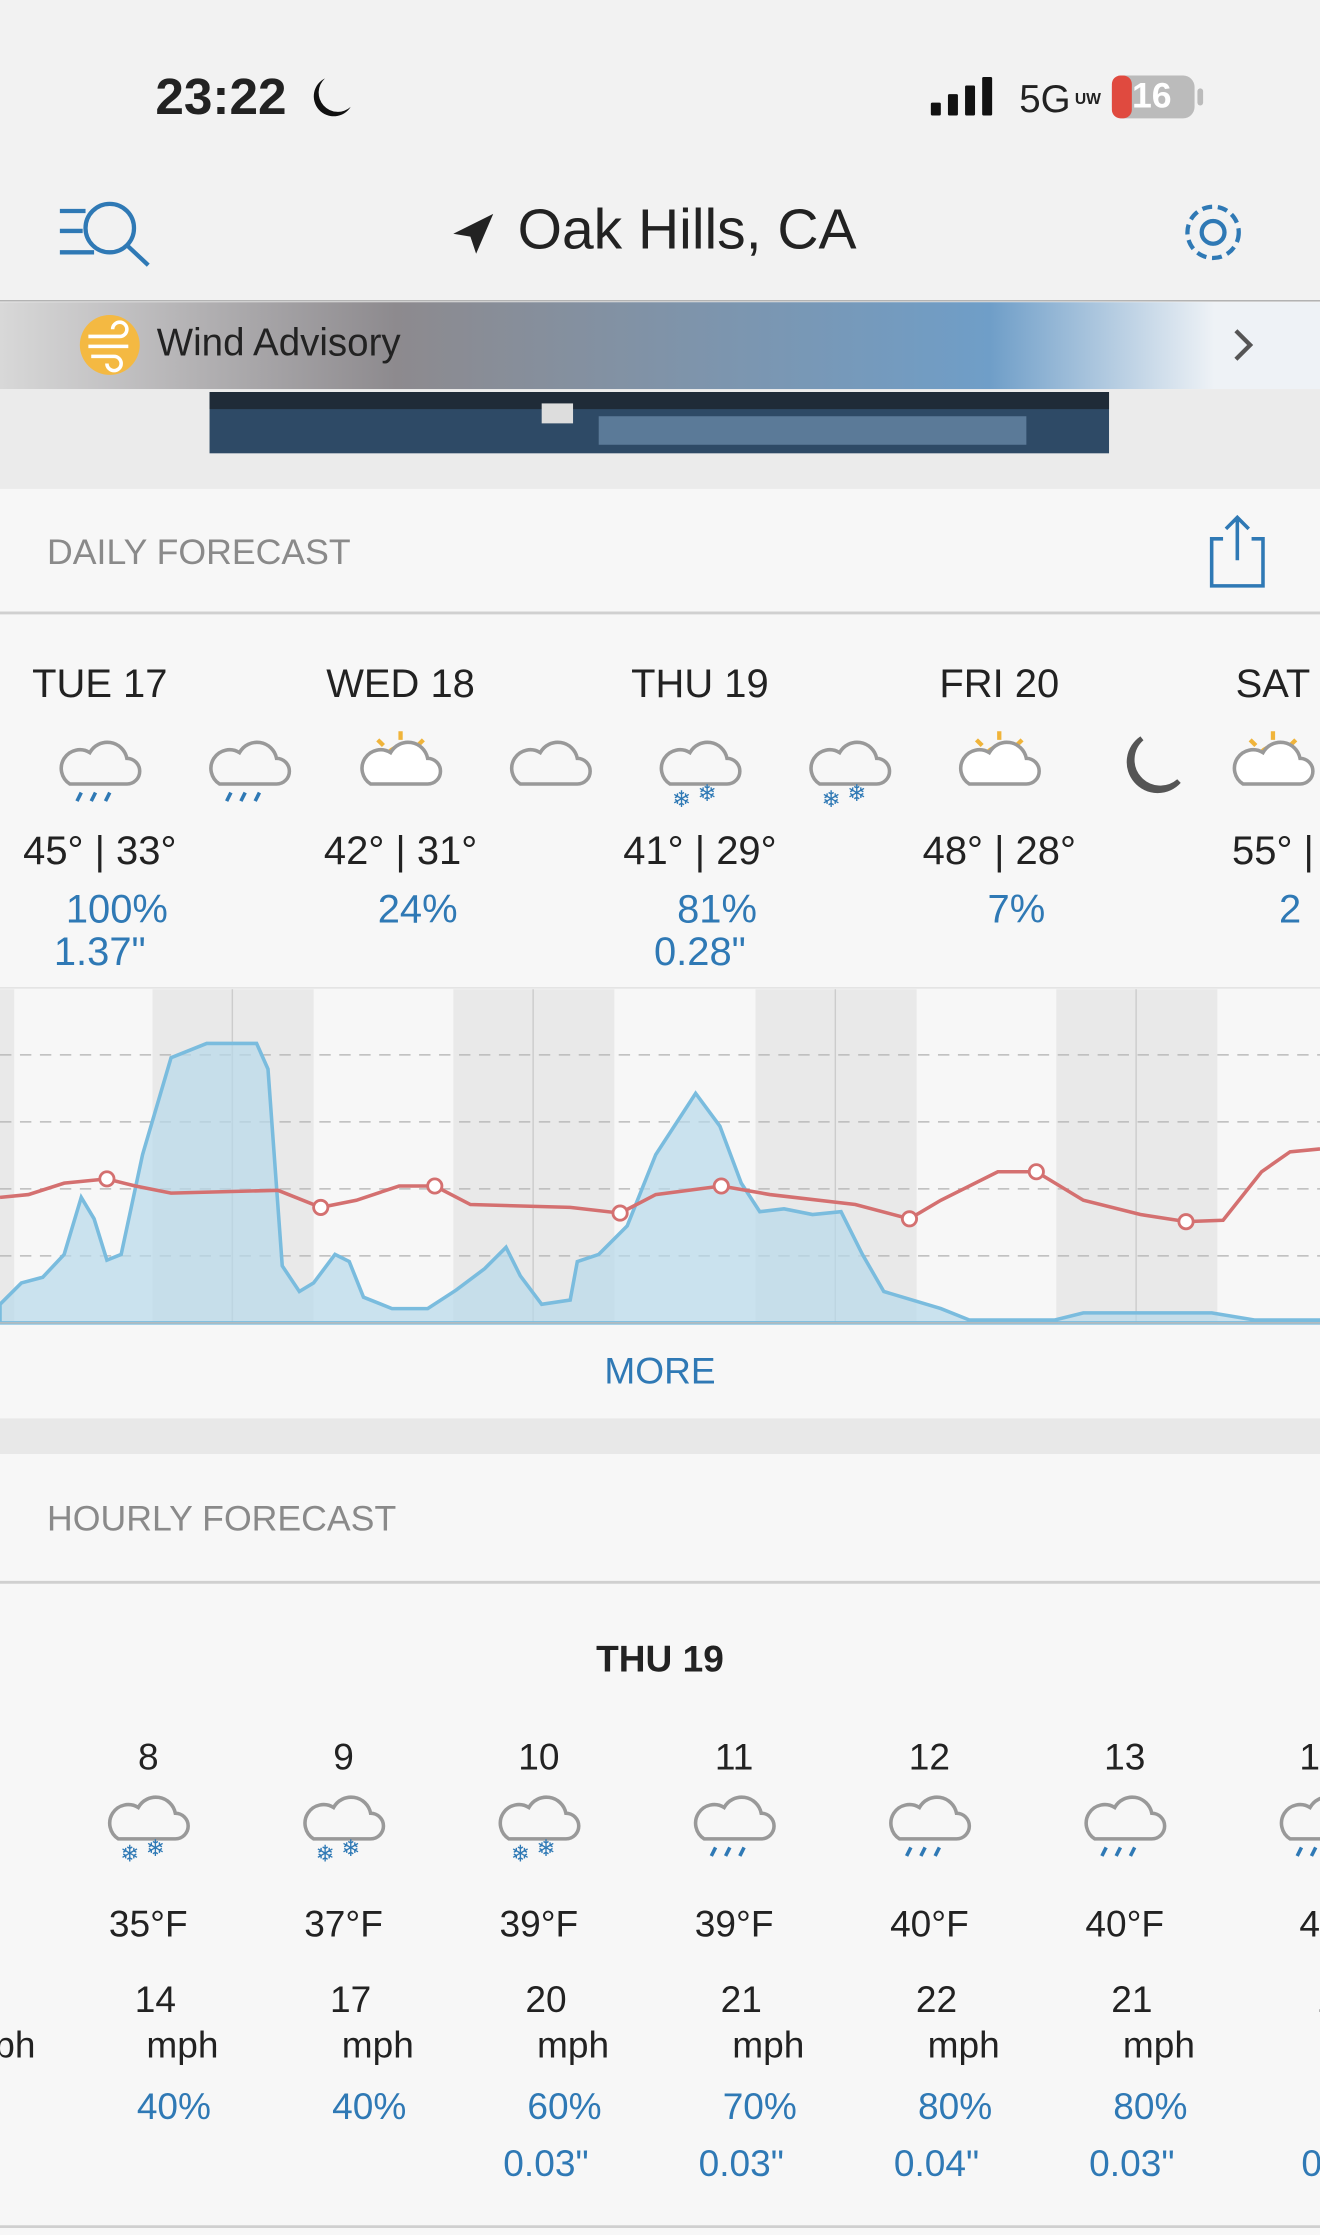 The height and width of the screenshot is (2235, 1320). Describe the element at coordinates (929, 1757) in the screenshot. I see `hour: 12` at that location.